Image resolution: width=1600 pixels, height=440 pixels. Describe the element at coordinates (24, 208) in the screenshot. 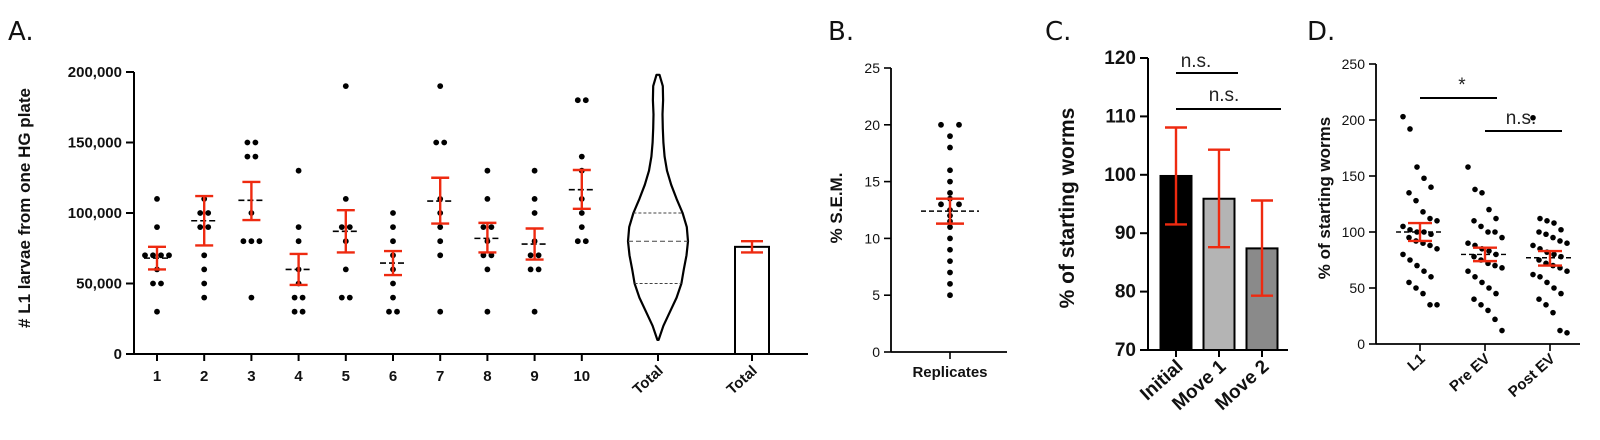

I see `panel-a-ylabel: # L1 larvae from one HG plate` at that location.